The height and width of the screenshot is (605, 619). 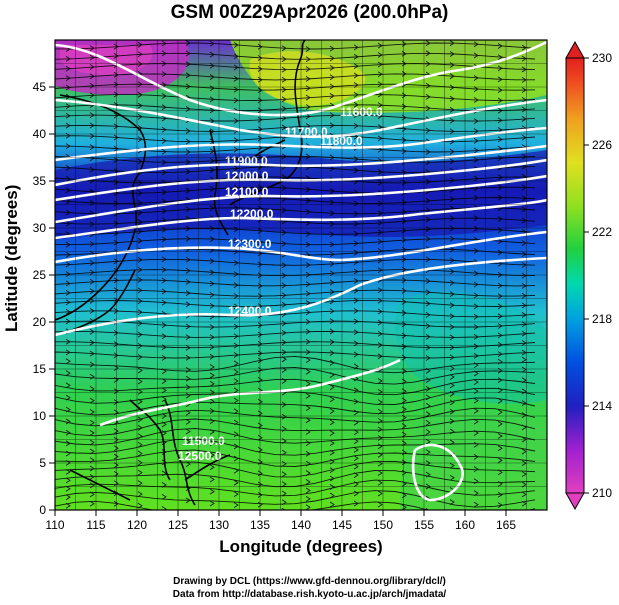 What do you see at coordinates (178, 525) in the screenshot?
I see `x-tick-label: 125` at bounding box center [178, 525].